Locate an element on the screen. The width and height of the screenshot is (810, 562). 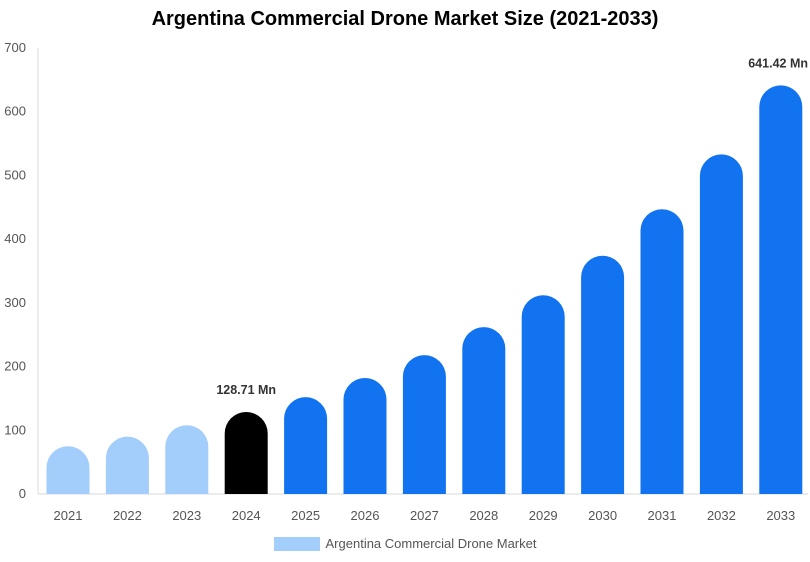
data-label: 641.42 Mn is located at coordinates (778, 63).